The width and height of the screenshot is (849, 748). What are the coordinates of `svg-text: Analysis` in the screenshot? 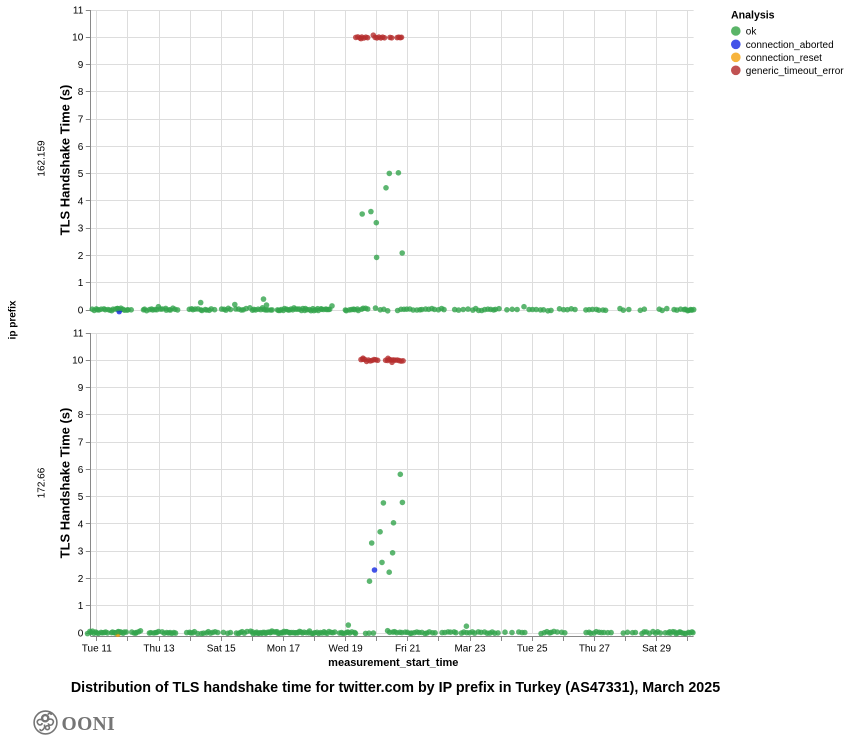 It's located at (753, 16).